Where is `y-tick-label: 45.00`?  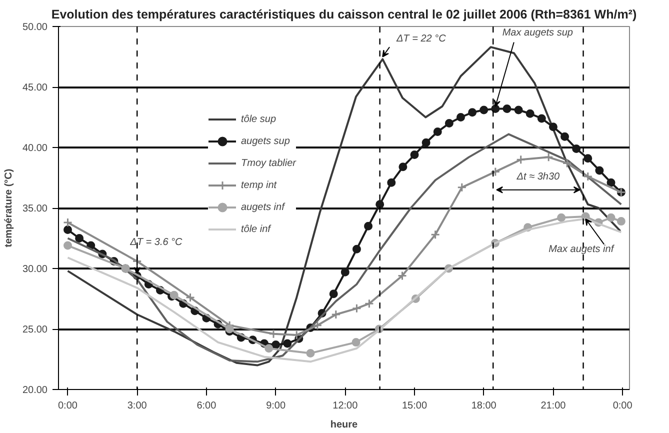 y-tick-label: 45.00 is located at coordinates (35, 88).